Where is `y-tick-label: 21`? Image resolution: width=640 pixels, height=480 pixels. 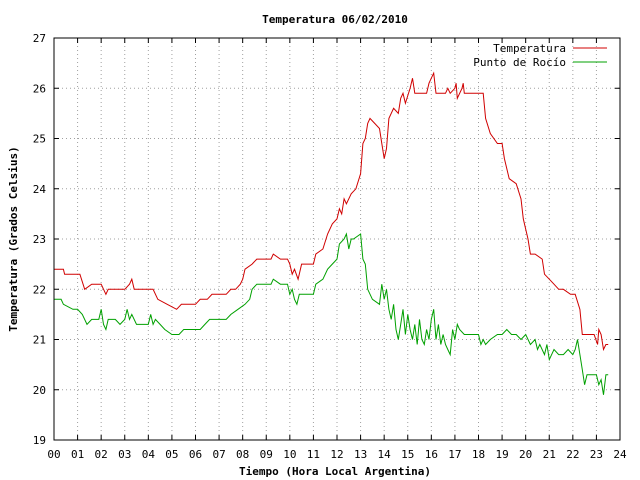 y-tick-label: 21 is located at coordinates (39, 340).